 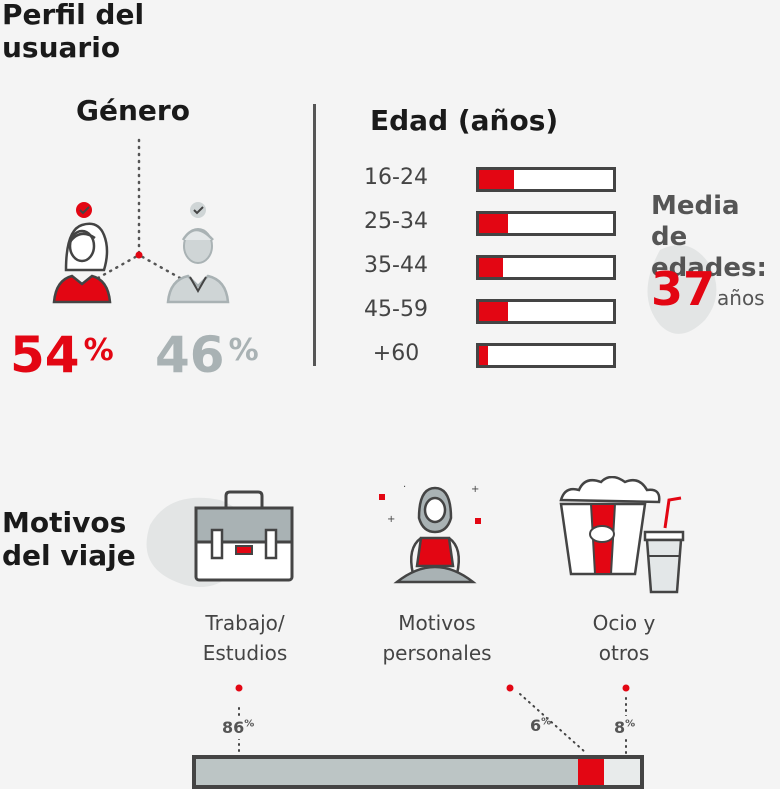 I want to click on motive-bar-leisure, so click(x=622, y=772).